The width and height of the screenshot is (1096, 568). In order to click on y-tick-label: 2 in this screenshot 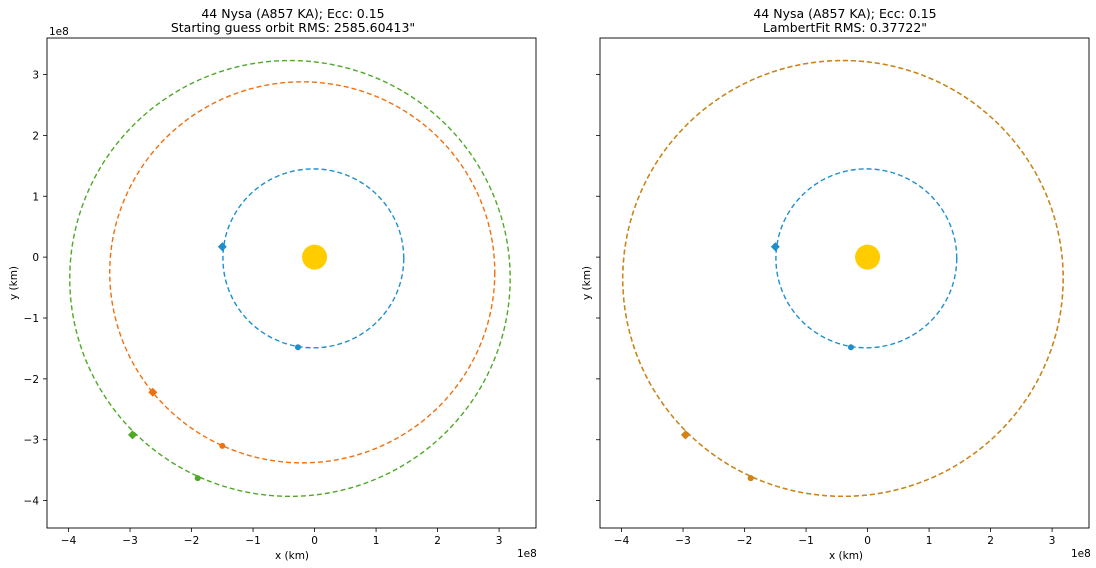, I will do `click(35, 136)`.